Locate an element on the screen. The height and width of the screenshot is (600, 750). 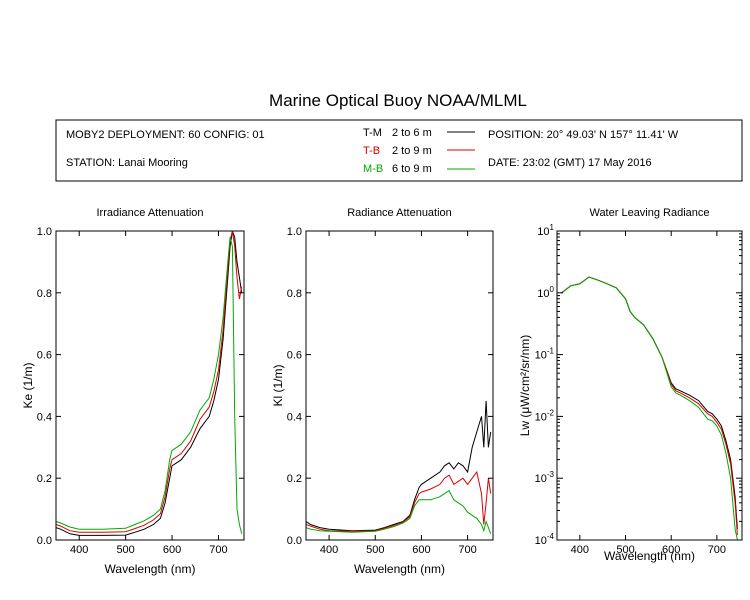
y-axis-label-ke: Ke (1/m) is located at coordinates (28, 385).